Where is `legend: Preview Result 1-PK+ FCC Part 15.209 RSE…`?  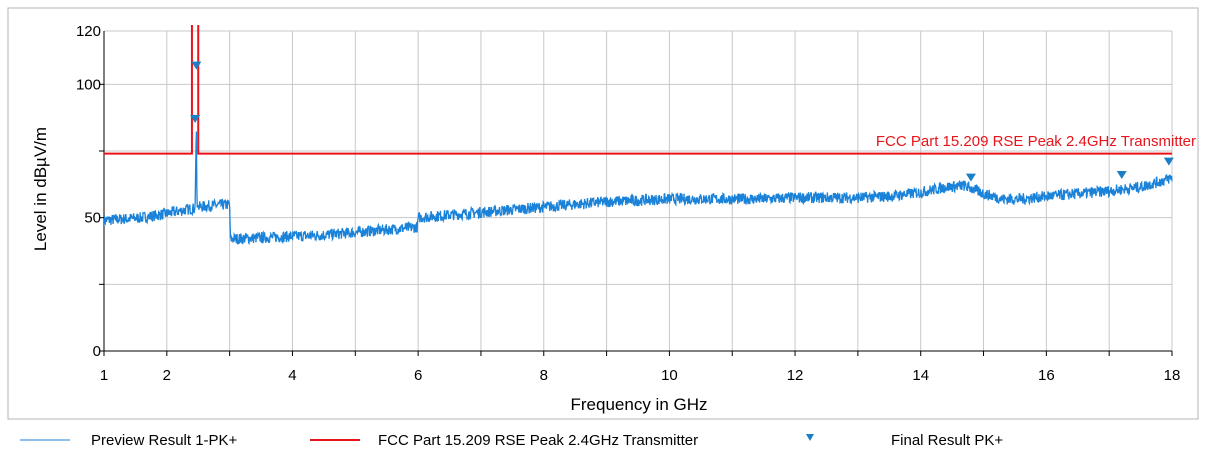 legend: Preview Result 1-PK+ FCC Part 15.209 RSE… is located at coordinates (511, 440).